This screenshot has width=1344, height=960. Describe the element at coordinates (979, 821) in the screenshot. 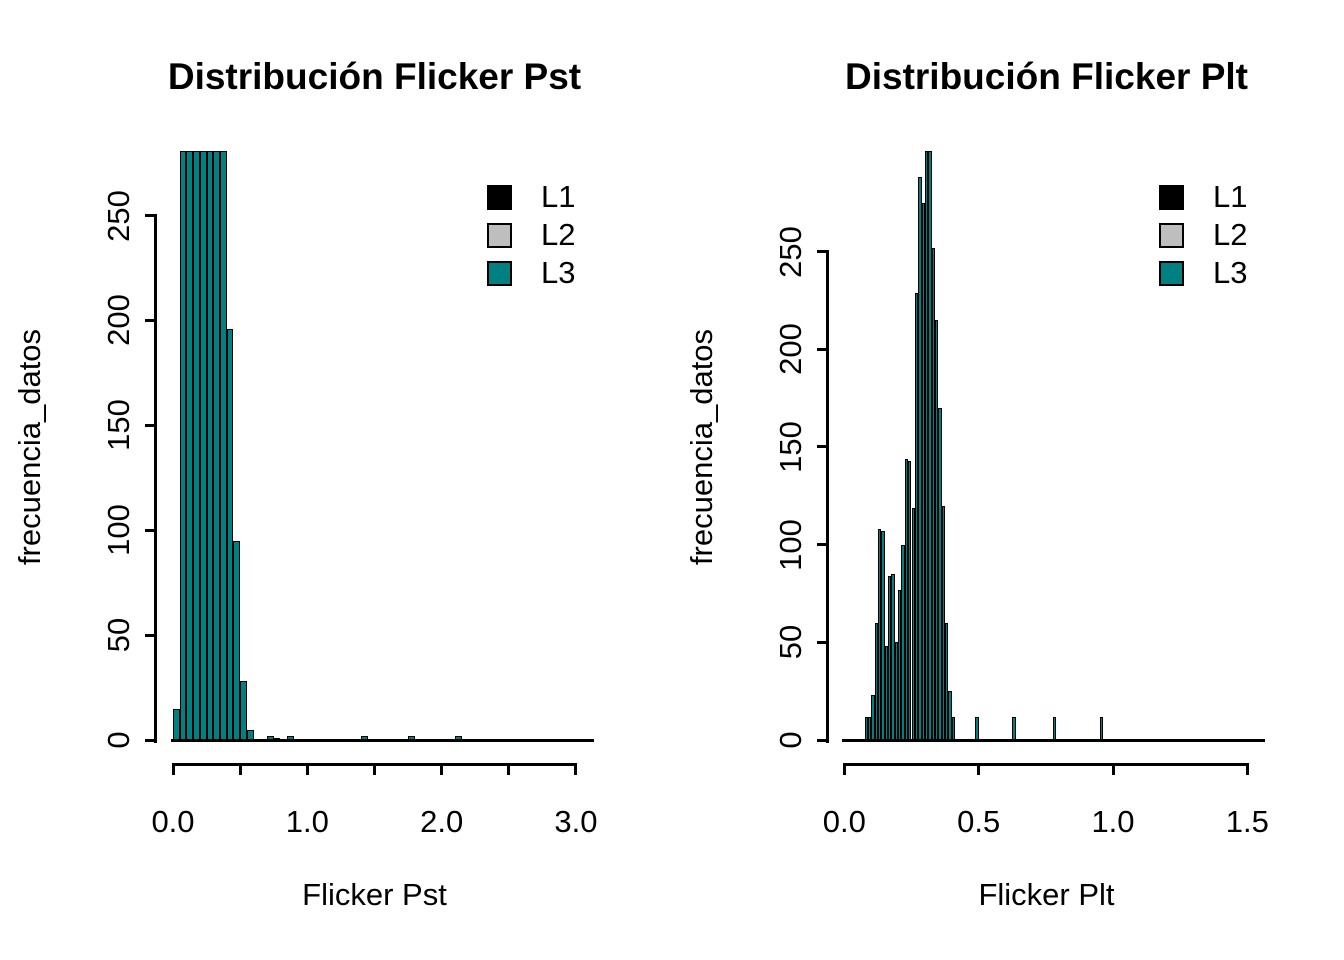

I see `x-tick-label: 0.5` at that location.